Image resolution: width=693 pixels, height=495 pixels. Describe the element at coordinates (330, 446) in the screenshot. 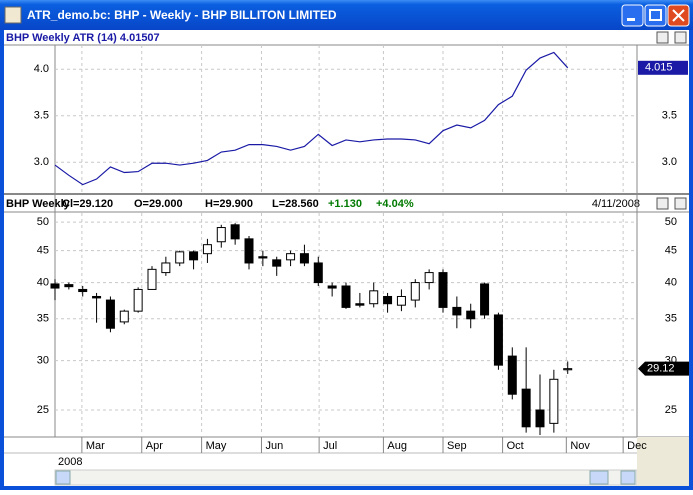

I see `x-tick-label: Jul` at that location.